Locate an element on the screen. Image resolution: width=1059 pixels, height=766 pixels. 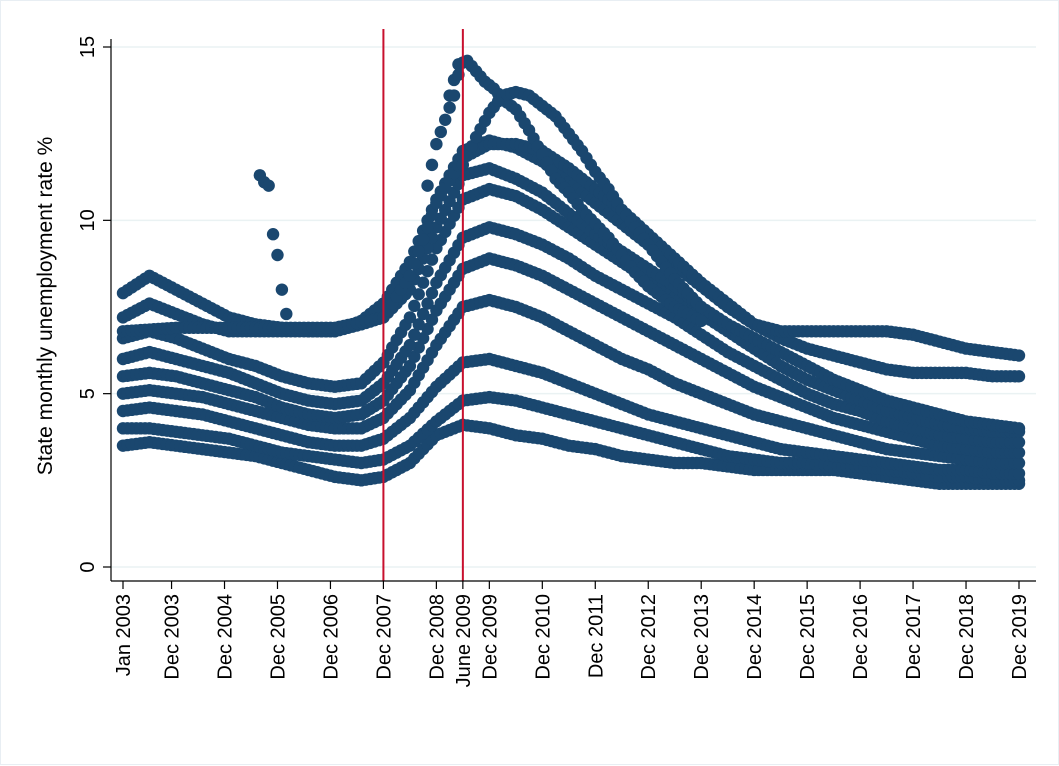
y-tick-label: 10 is located at coordinates (88, 220).